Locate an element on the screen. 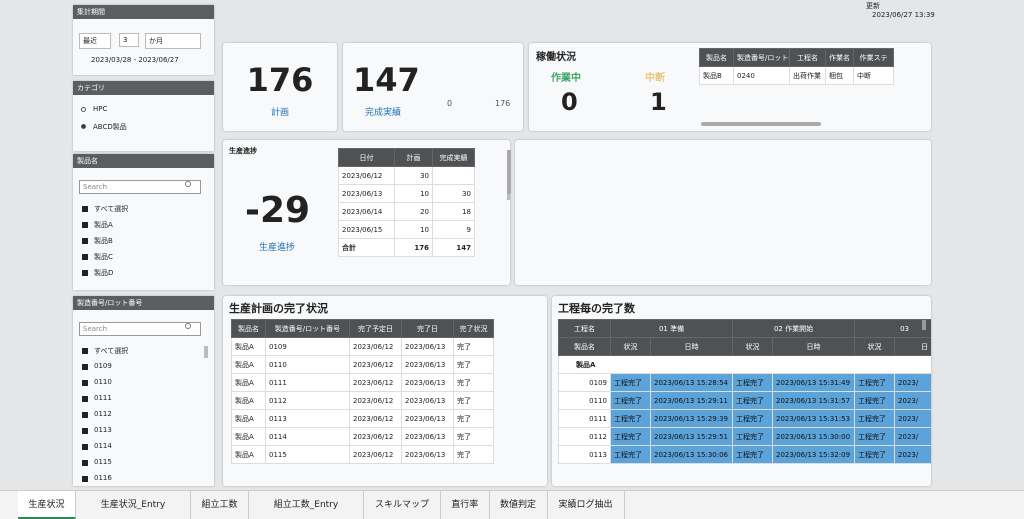  date-range: 2023/03/28 - 2023/06/27 is located at coordinates (135, 60).